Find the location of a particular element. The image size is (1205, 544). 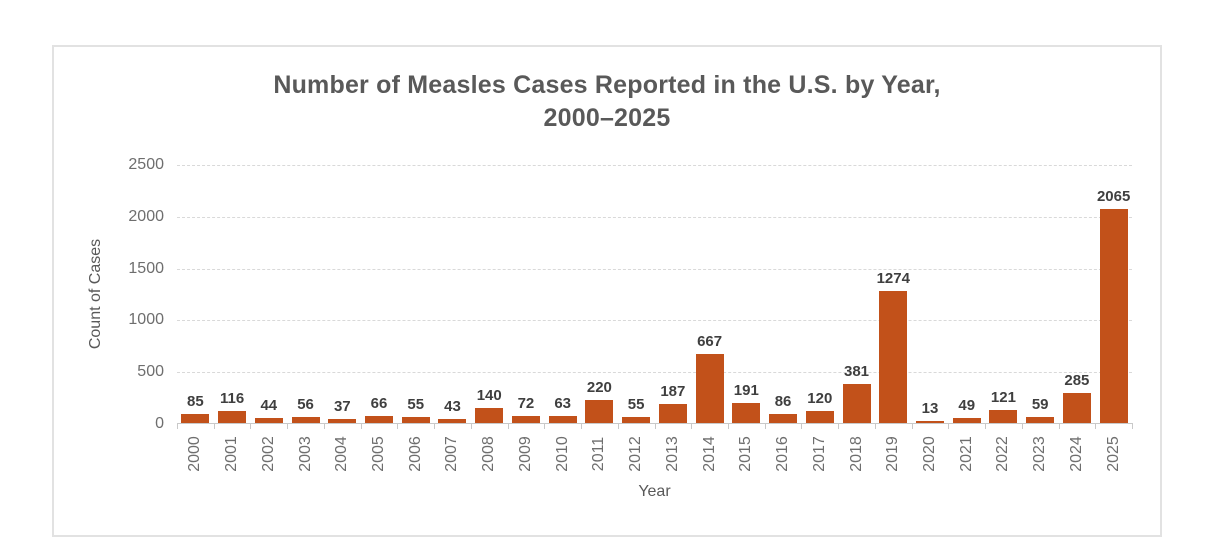

x-tick-label-2016: 2016 is located at coordinates (783, 454).